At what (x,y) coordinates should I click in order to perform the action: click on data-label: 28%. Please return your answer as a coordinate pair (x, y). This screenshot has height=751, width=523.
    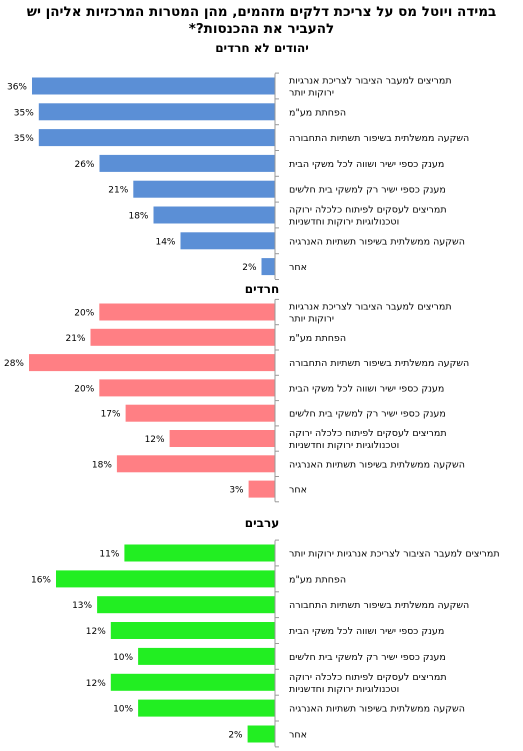
    Looking at the image, I should click on (14, 364).